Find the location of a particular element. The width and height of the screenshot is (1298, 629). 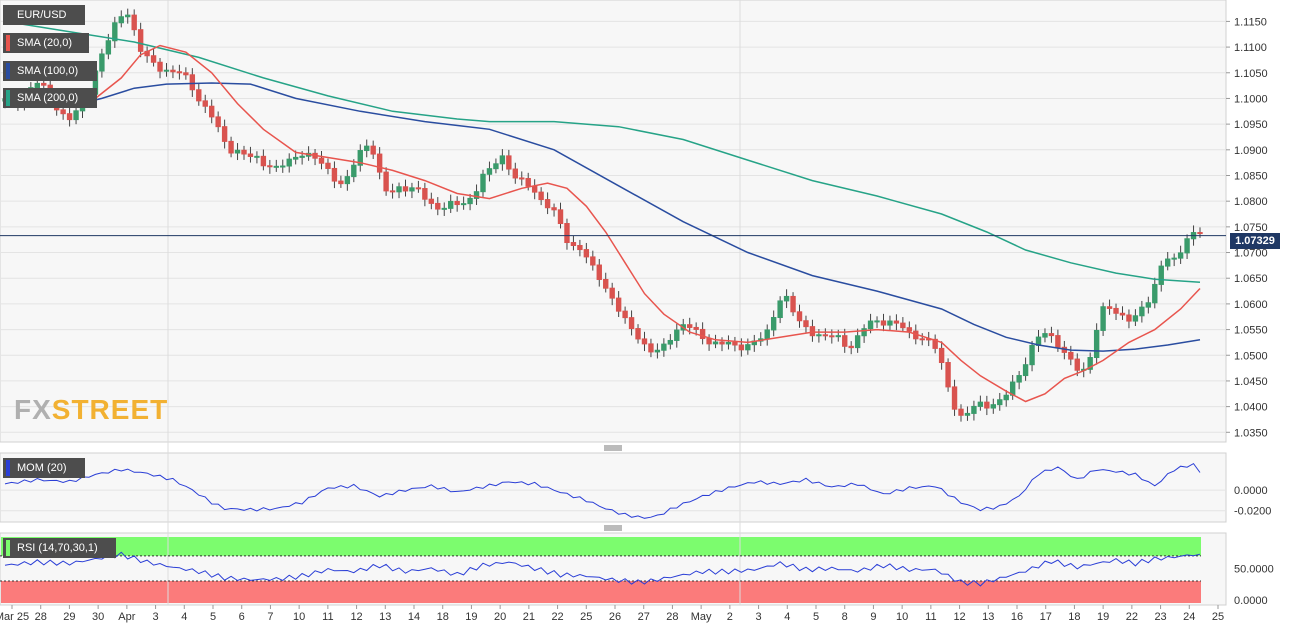

legend-sma100: SMA (100,0) is located at coordinates (50, 71).